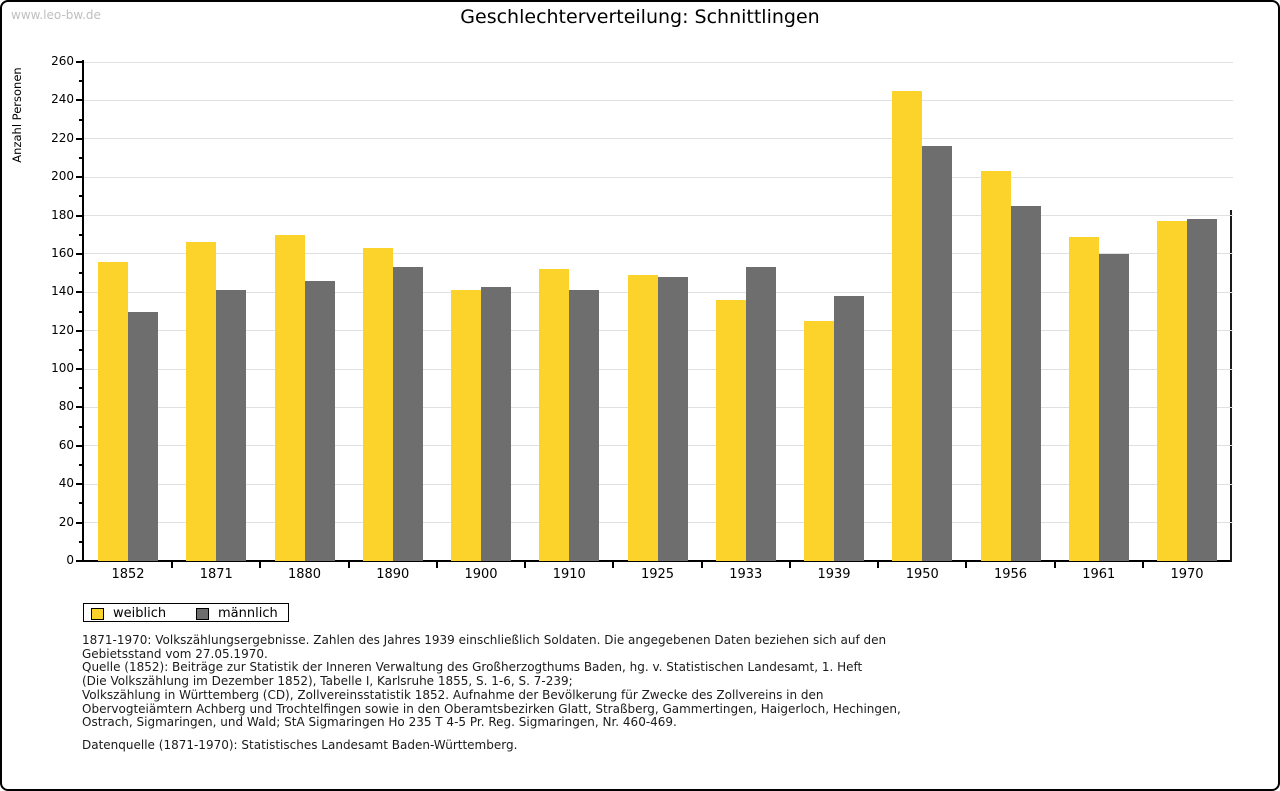 The image size is (1280, 791). What do you see at coordinates (140, 613) in the screenshot?
I see `legend-label: weiblich` at bounding box center [140, 613].